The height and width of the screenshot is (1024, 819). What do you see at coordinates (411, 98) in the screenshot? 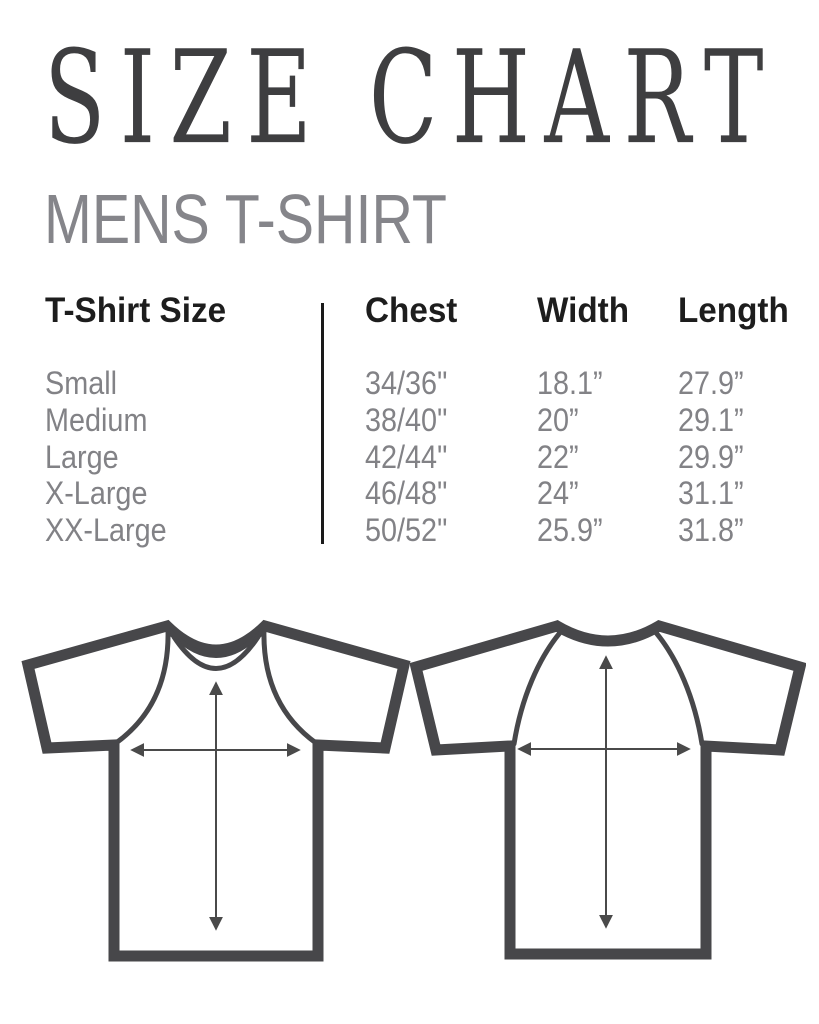
I see `page-title: SIZE CHART` at bounding box center [411, 98].